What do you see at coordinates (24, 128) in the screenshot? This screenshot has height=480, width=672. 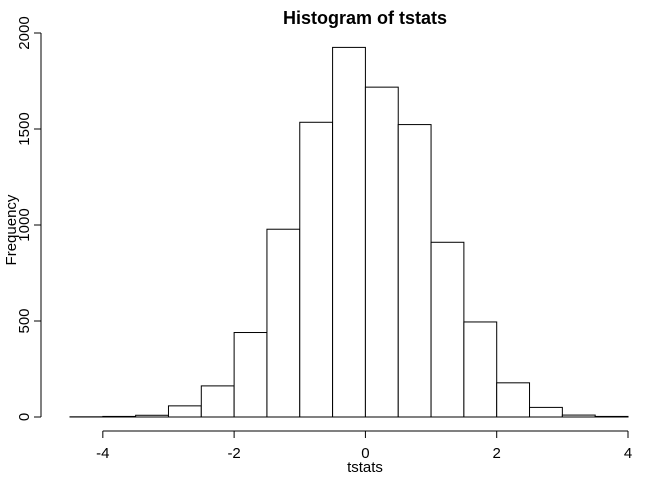 I see `y-tick-label: 1500` at bounding box center [24, 128].